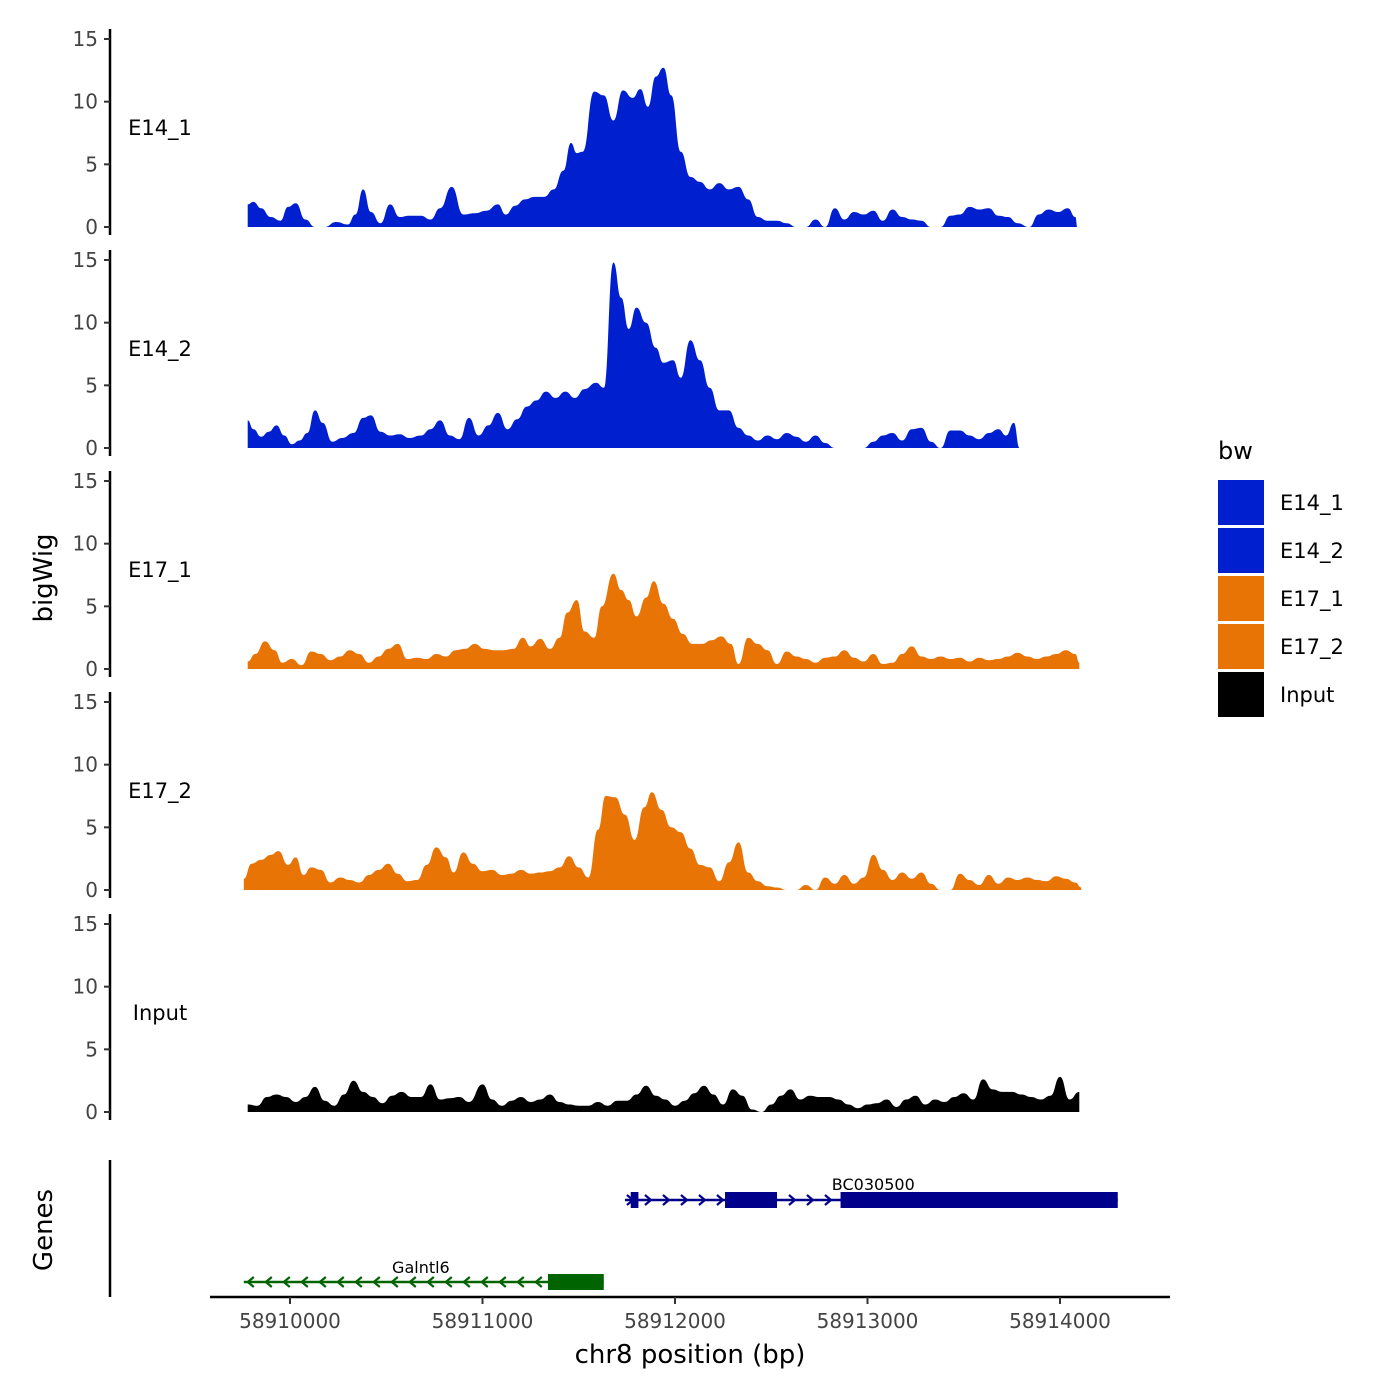  I want to click on track-E17_1: 0 5 10 15 E17_1, so click(576, 575).